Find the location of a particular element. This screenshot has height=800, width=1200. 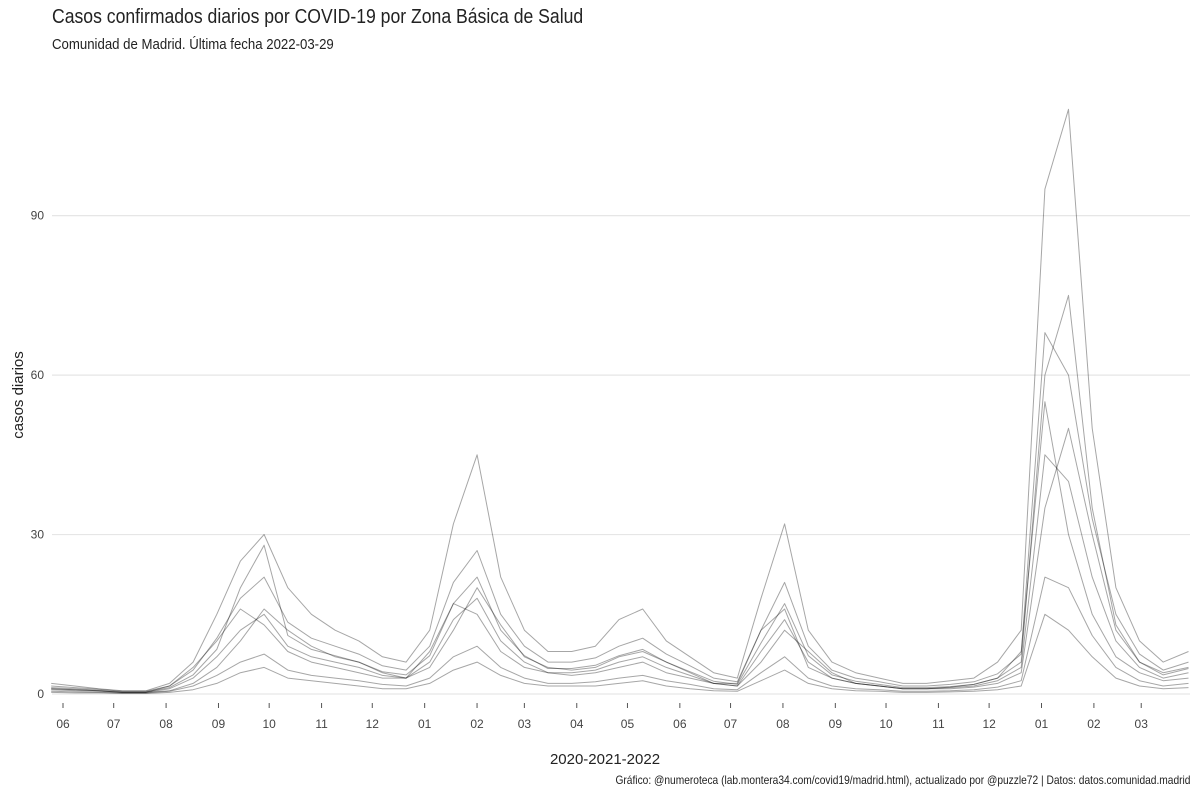

y-tick-label: 60 is located at coordinates (38, 375).